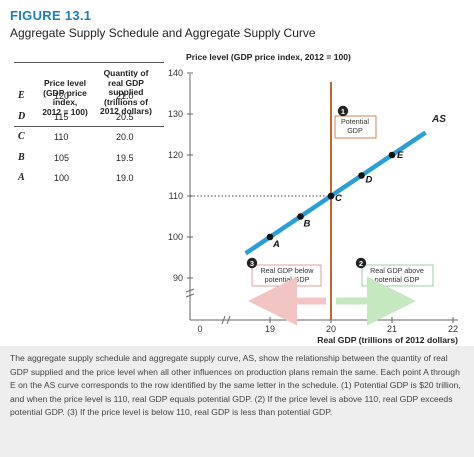 The height and width of the screenshot is (457, 474). Describe the element at coordinates (175, 73) in the screenshot. I see `y-tick-label: 140` at that location.